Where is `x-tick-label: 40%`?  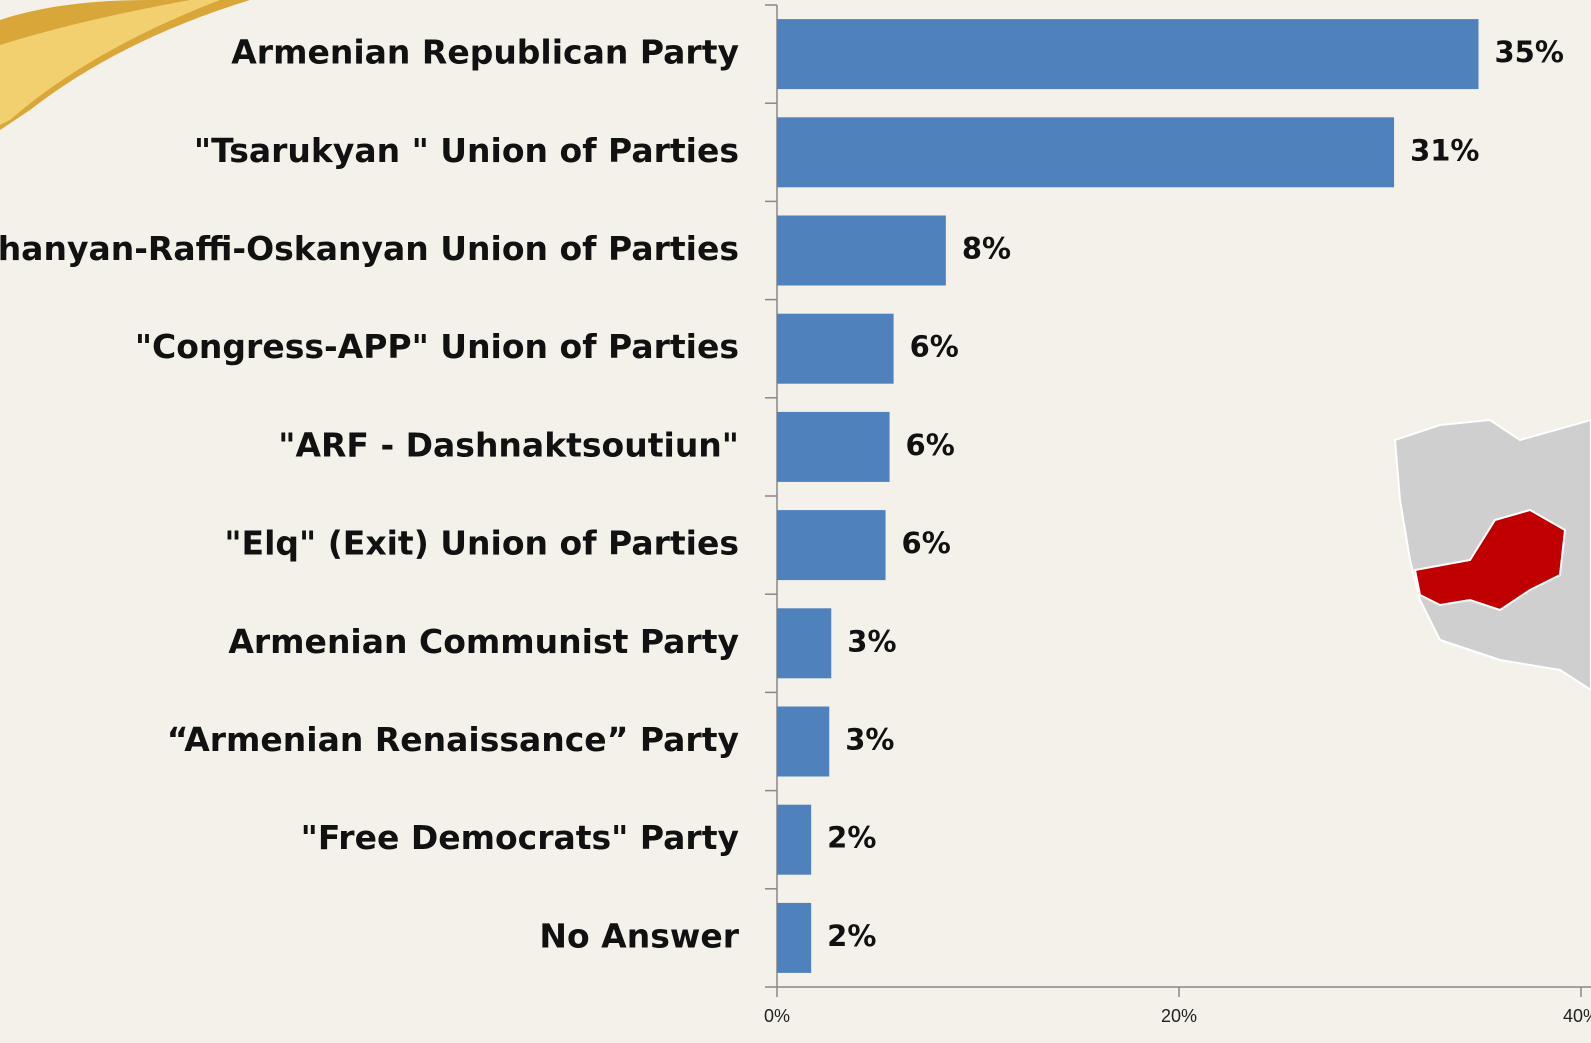
x-tick-label: 40% is located at coordinates (1577, 1016).